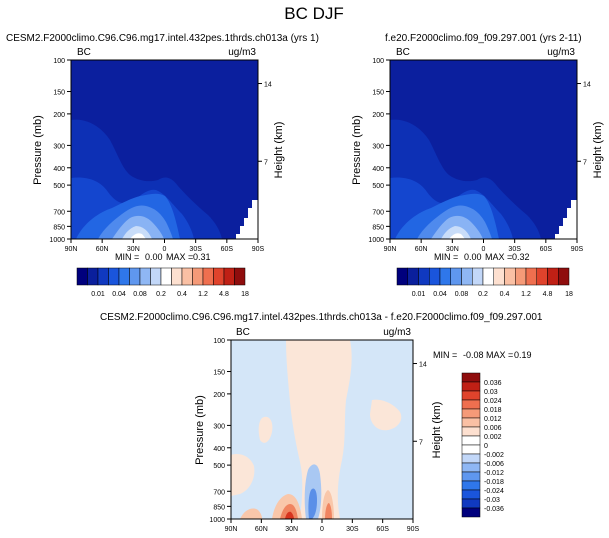  What do you see at coordinates (494, 464) in the screenshot?
I see `colorbar-label: -0.006` at bounding box center [494, 464].